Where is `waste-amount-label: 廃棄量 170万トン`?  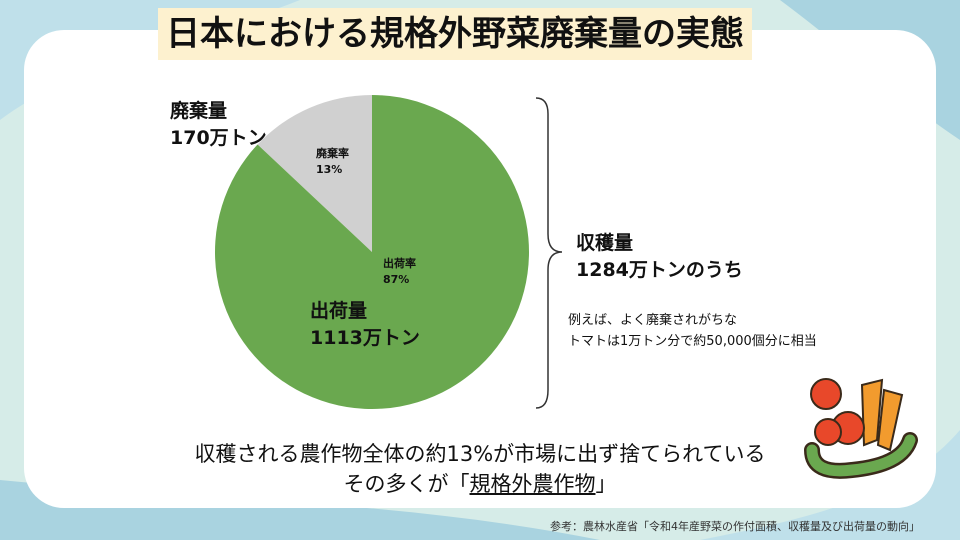
waste-amount-label: 廃棄量 170万トン is located at coordinates (218, 124).